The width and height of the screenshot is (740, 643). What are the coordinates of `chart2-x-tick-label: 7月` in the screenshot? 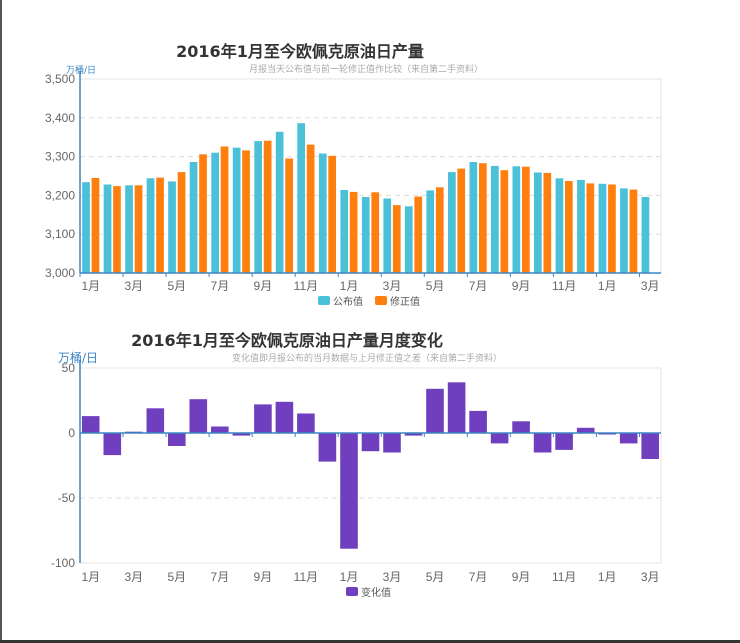 It's located at (220, 577).